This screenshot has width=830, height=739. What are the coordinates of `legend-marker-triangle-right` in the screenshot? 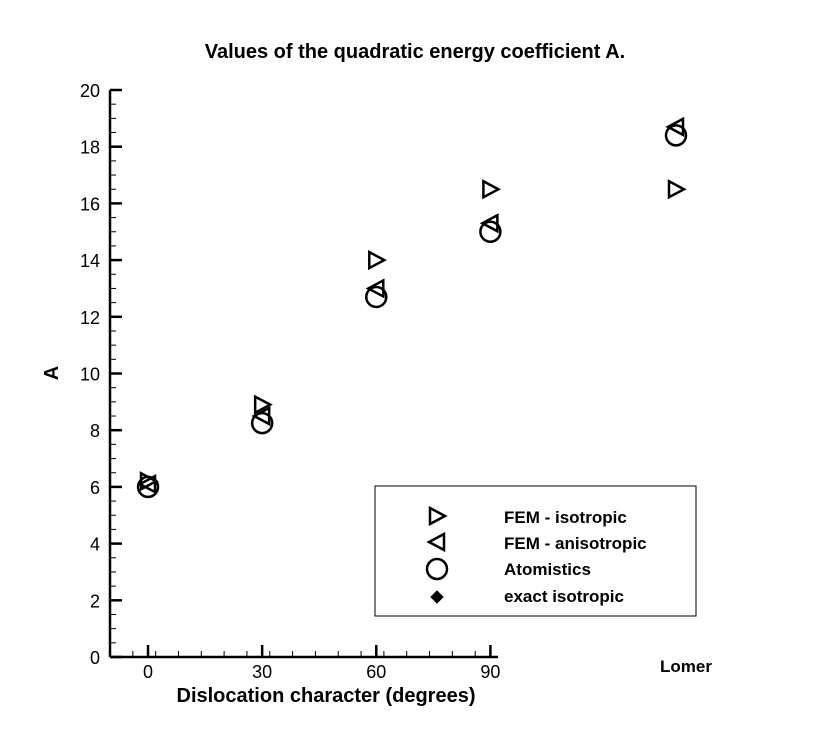 It's located at (438, 516).